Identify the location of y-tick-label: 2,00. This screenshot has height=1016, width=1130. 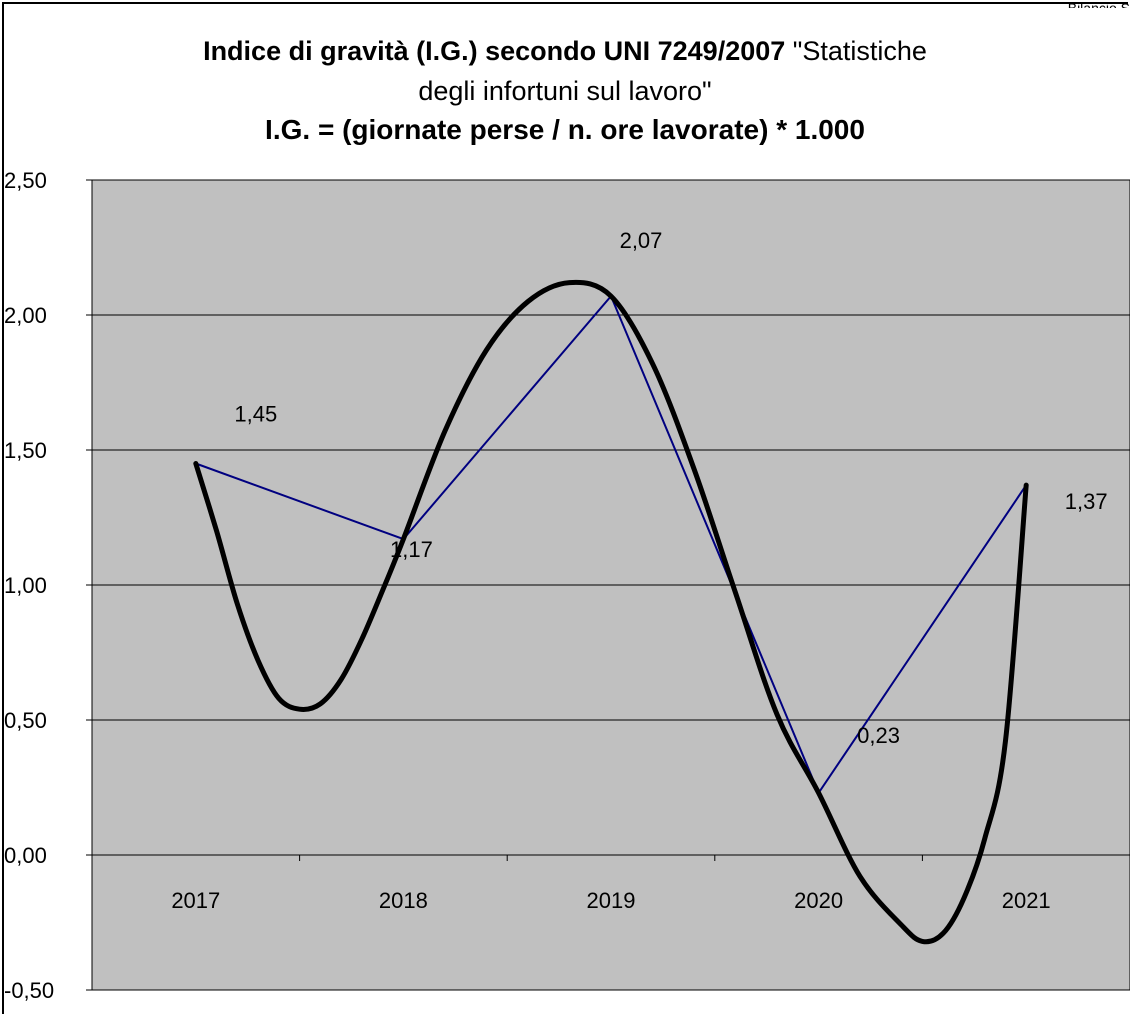
(25, 315).